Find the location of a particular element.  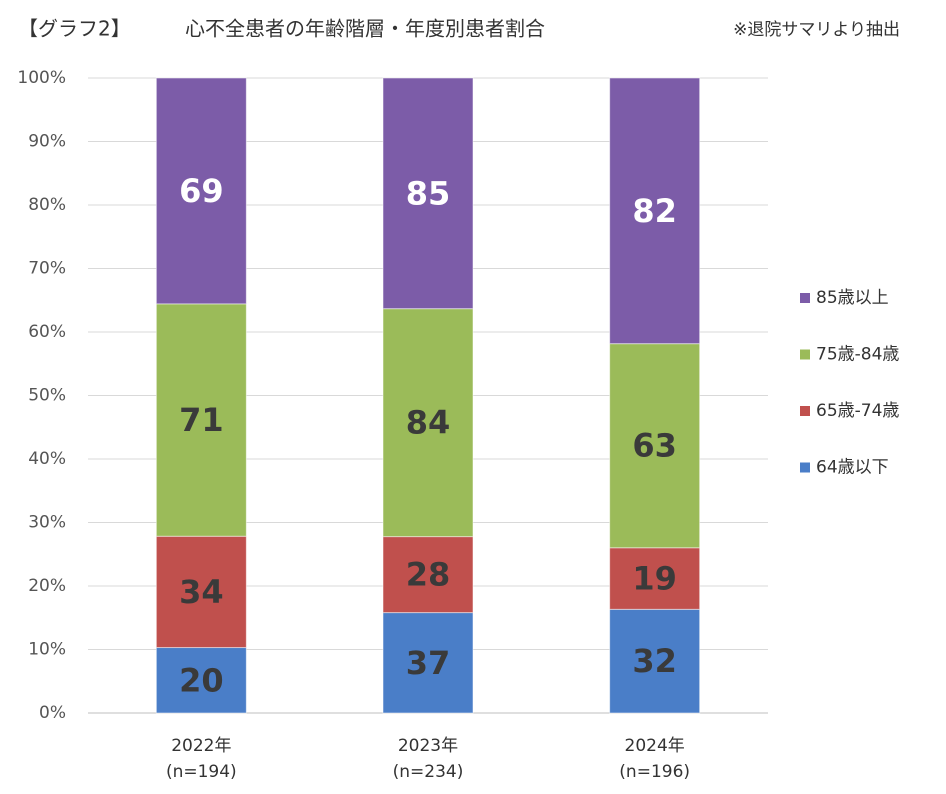

x-tick-label: 2024年 is located at coordinates (655, 746).